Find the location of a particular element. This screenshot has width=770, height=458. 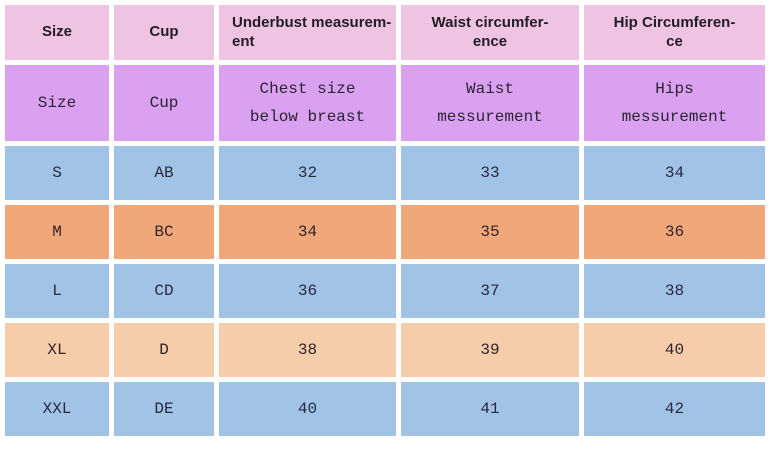

table-row-l: L CD 36 37 38 is located at coordinates (385, 291).